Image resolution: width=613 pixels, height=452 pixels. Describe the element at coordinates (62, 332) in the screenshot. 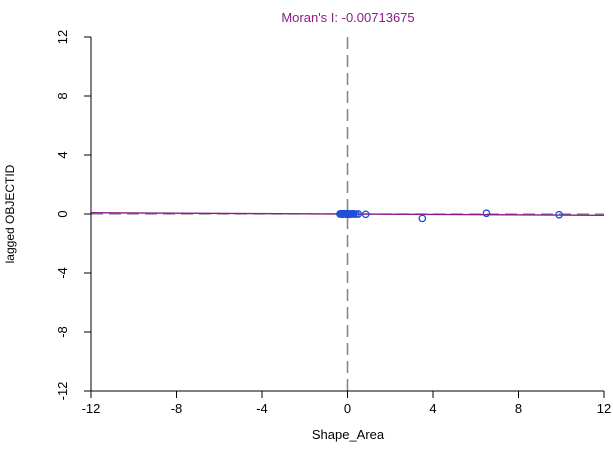

I see `y-tick-label: -8` at that location.